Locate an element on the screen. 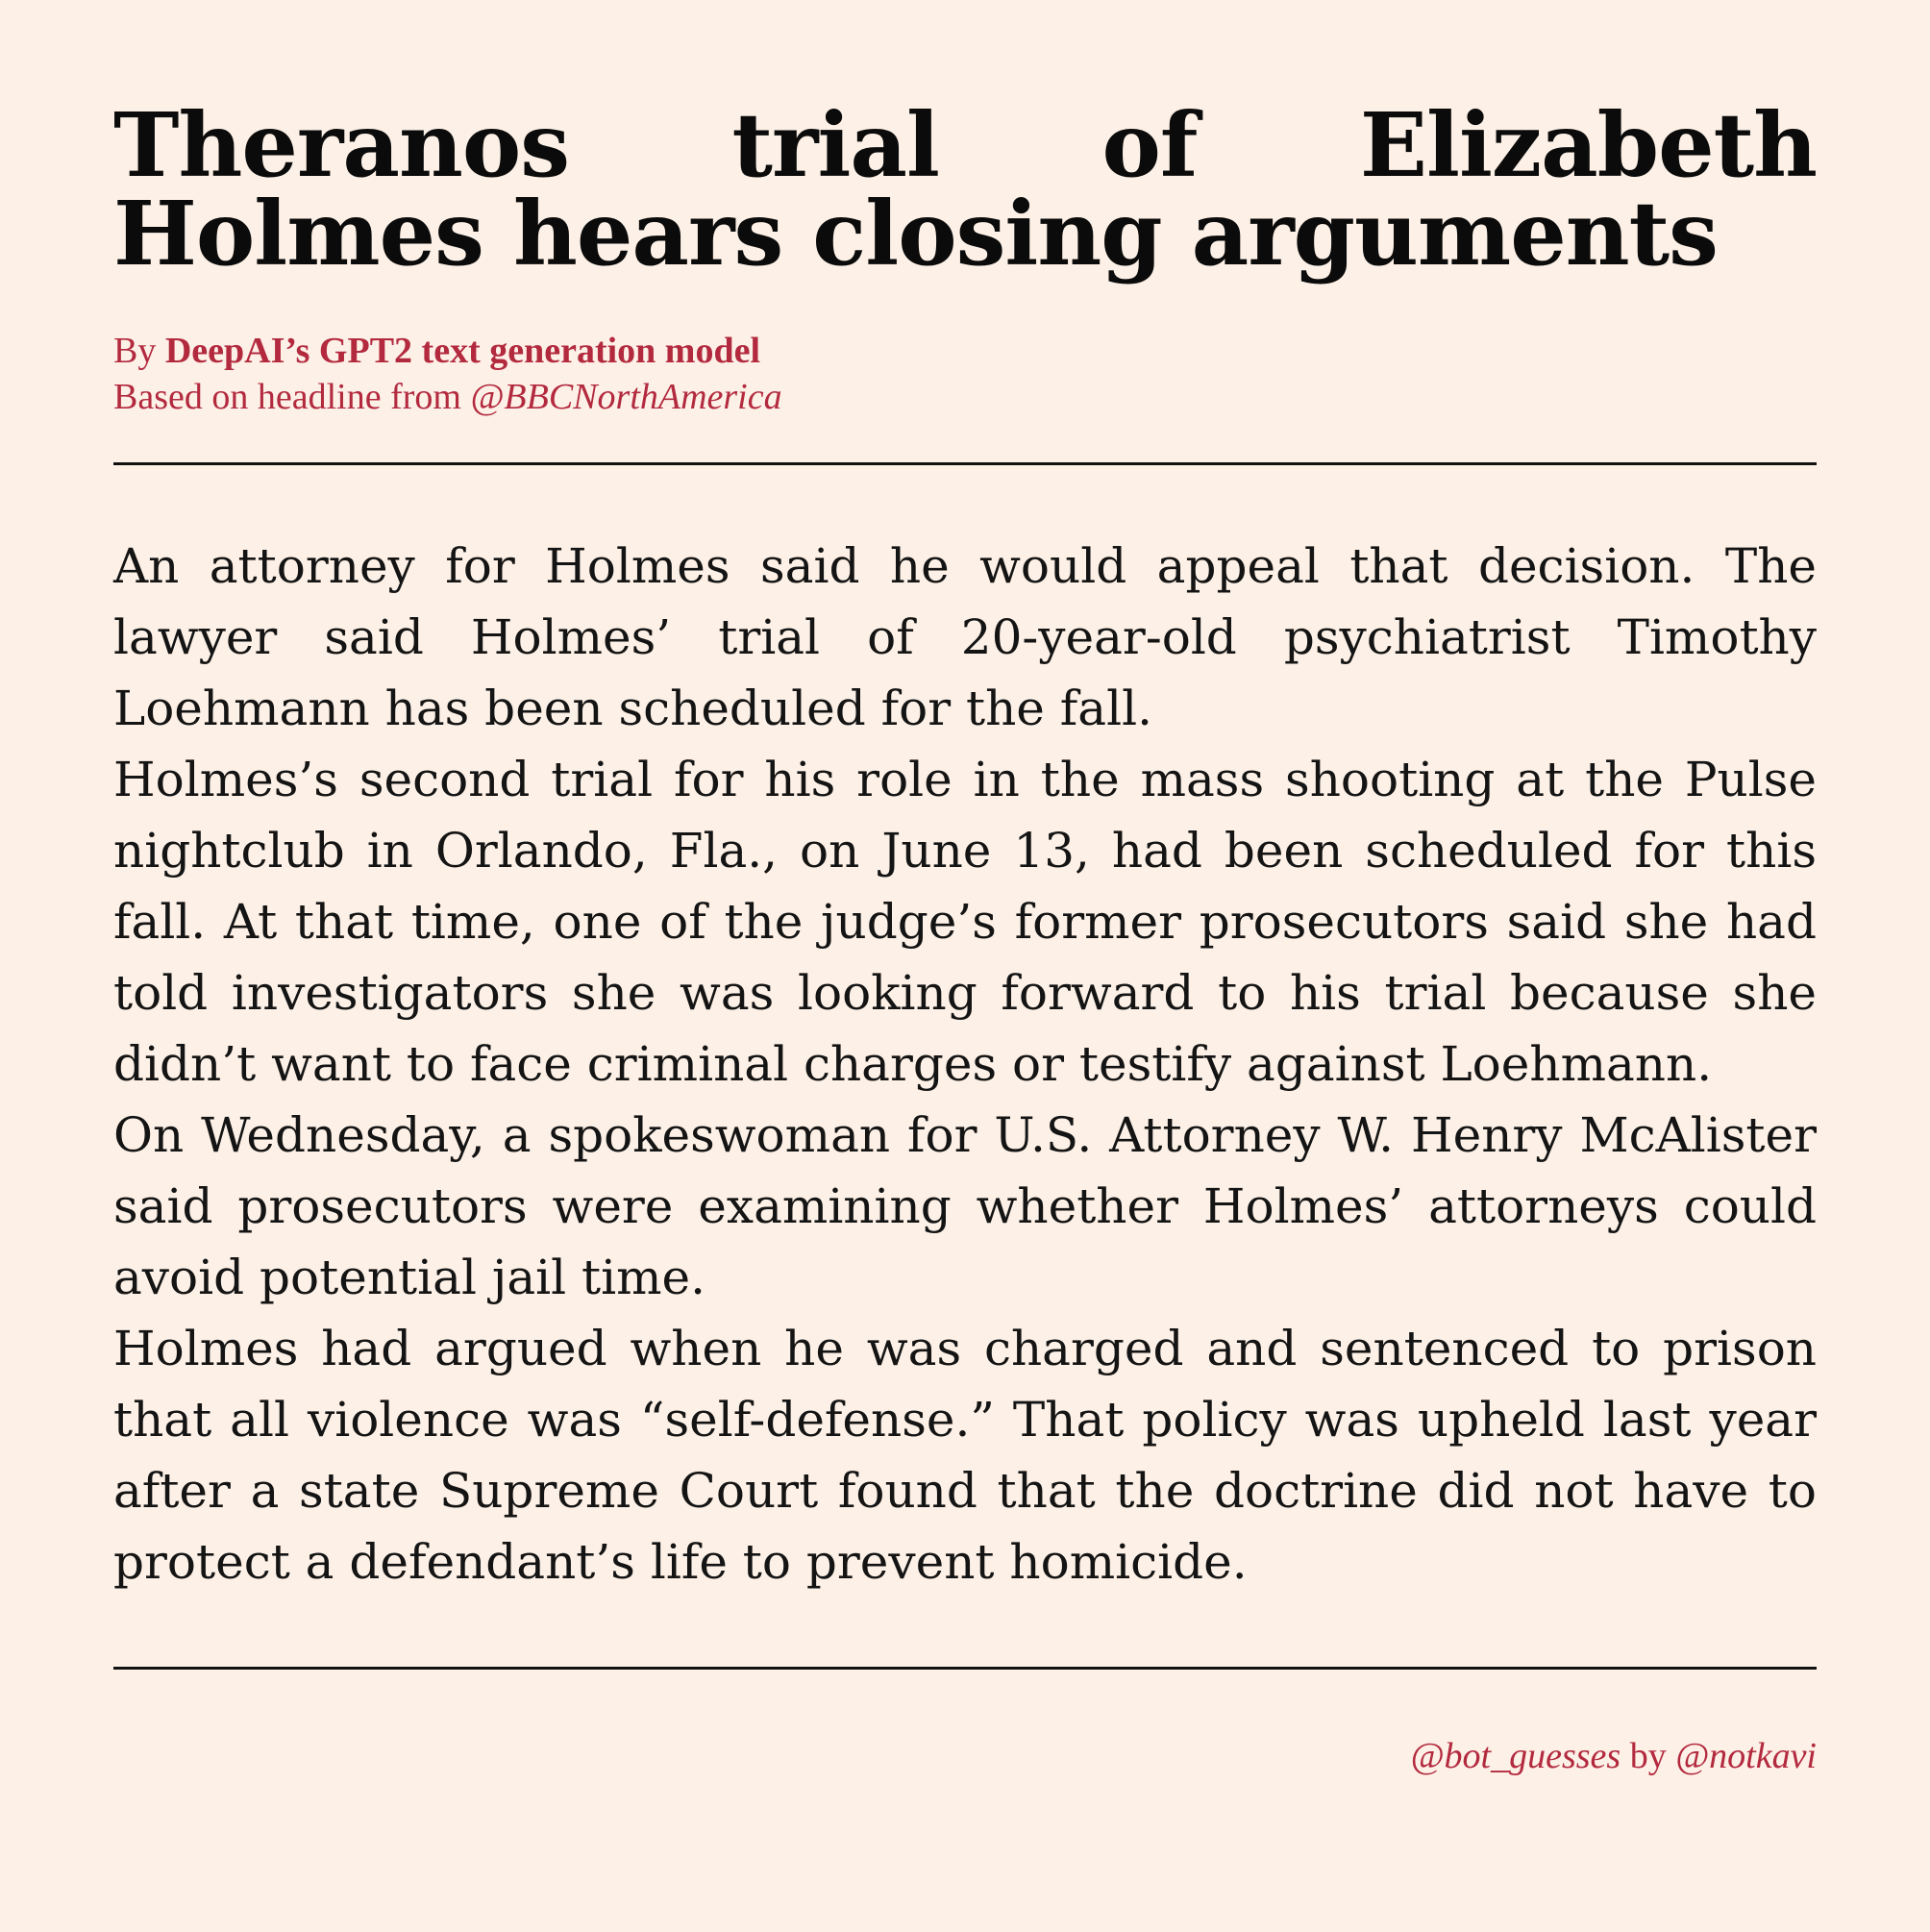 Image resolution: width=1930 pixels, height=1932 pixels. footer-author-handle: @notkavi is located at coordinates (1746, 1756).